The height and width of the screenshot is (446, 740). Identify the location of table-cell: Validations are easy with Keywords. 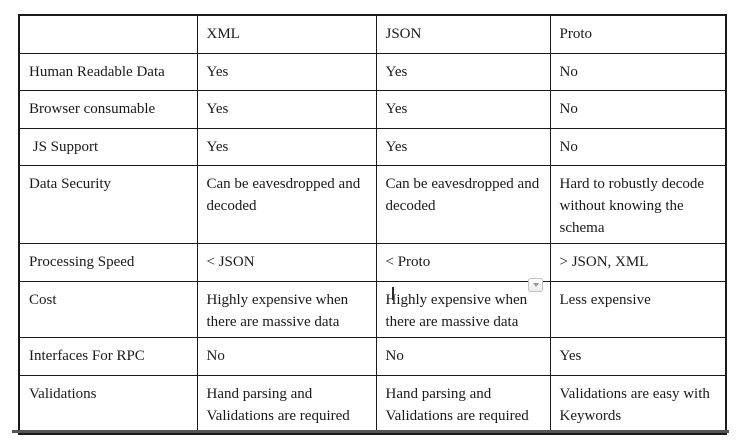
(638, 404).